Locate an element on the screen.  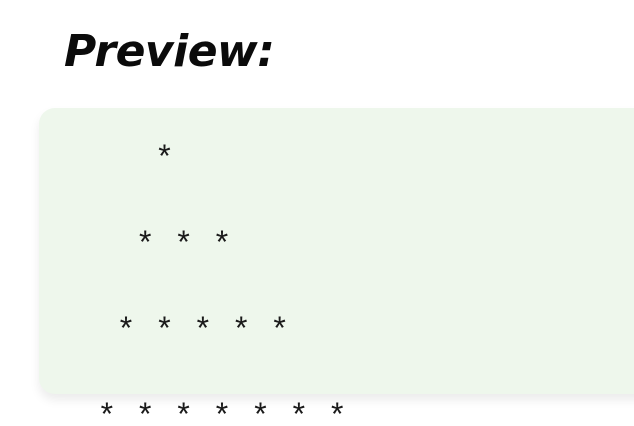
pattern-row-3: * * * * * is located at coordinates (184, 331).